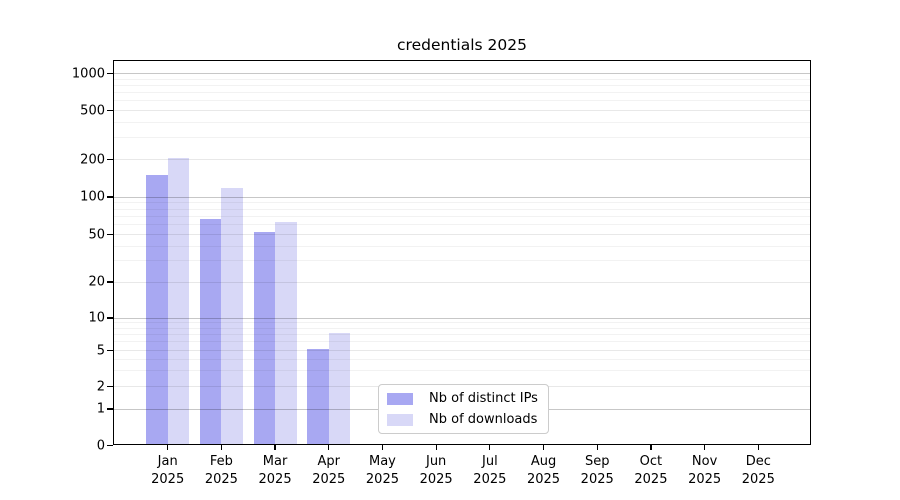 This screenshot has height=500, width=900. What do you see at coordinates (96, 318) in the screenshot?
I see `y-tick-label: 10` at bounding box center [96, 318].